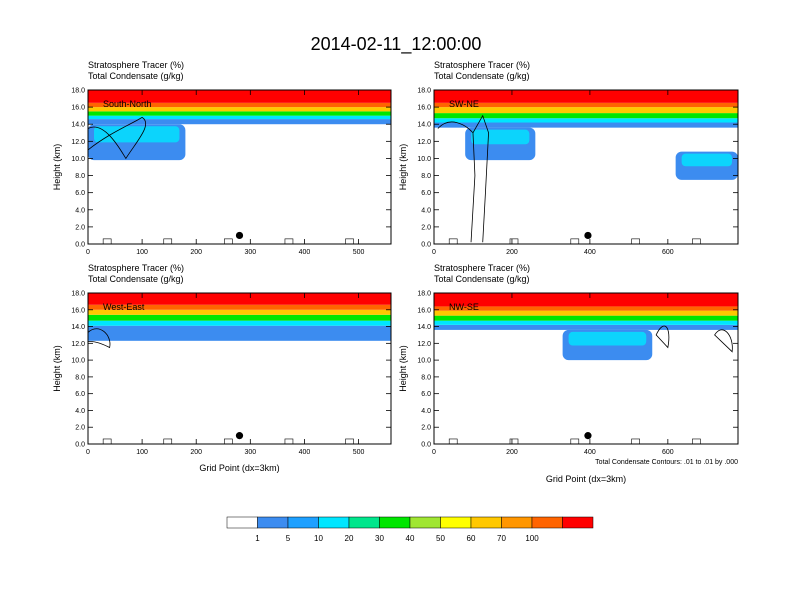 The image size is (792, 612). I want to click on y-tick-label: 18.0, so click(424, 294).